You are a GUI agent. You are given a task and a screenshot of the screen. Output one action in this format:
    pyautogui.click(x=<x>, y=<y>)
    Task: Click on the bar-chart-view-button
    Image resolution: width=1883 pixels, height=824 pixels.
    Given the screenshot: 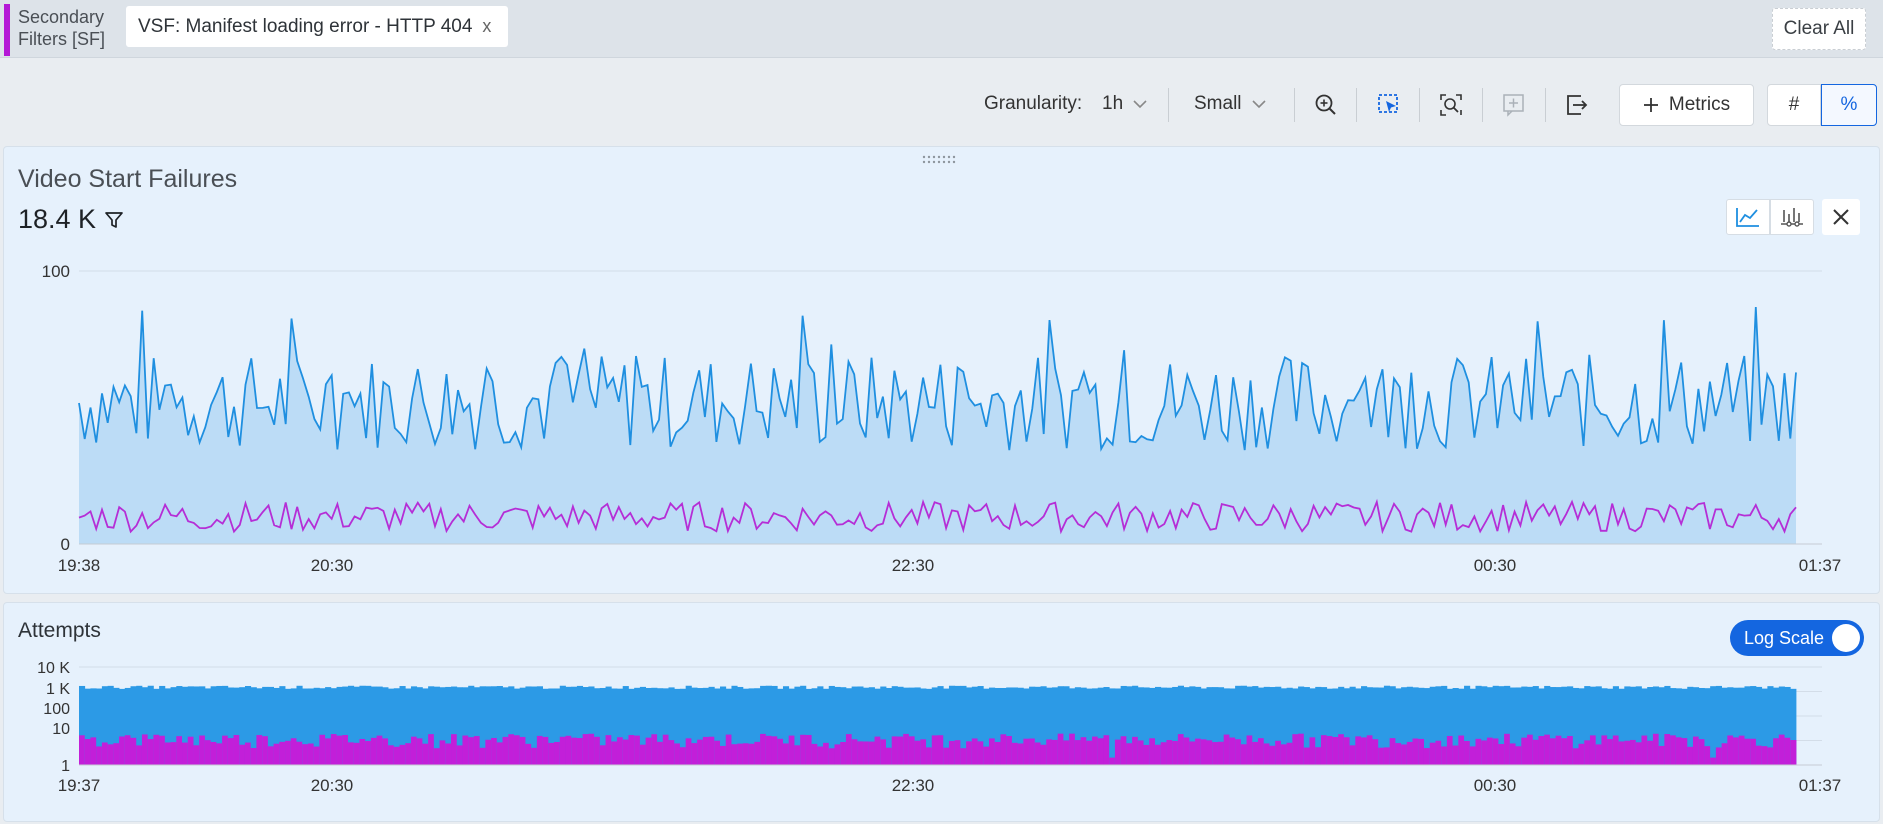 What is the action you would take?
    pyautogui.click(x=1792, y=217)
    